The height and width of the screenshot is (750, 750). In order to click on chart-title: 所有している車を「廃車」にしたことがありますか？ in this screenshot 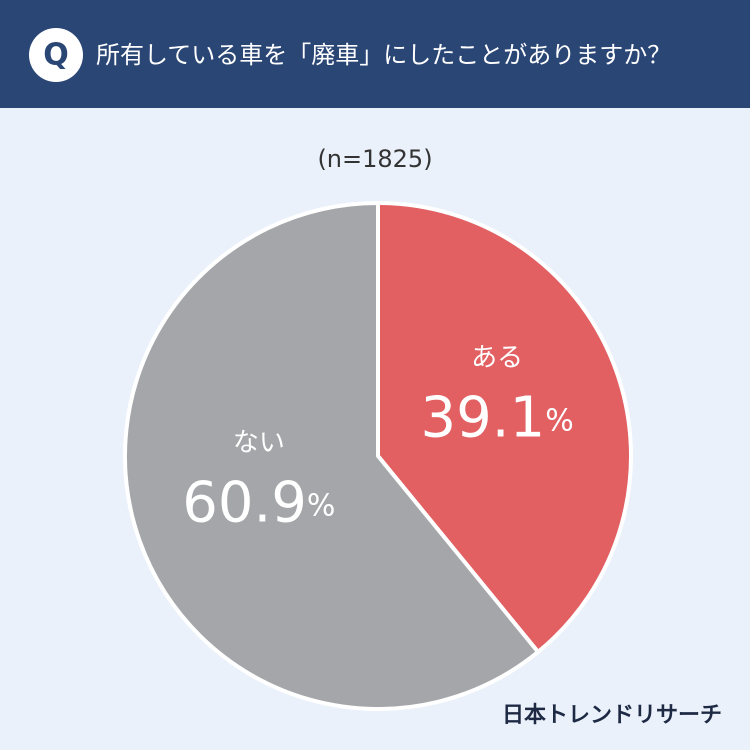, I will do `click(383, 55)`.